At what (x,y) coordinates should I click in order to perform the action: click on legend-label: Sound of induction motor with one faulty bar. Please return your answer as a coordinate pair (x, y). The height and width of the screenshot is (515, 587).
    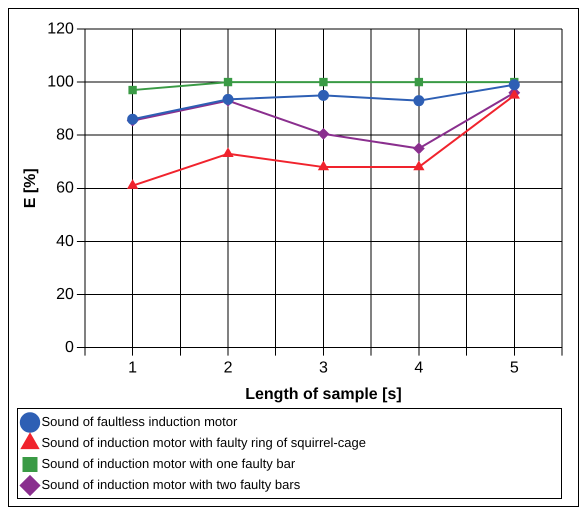
    Looking at the image, I should click on (169, 464).